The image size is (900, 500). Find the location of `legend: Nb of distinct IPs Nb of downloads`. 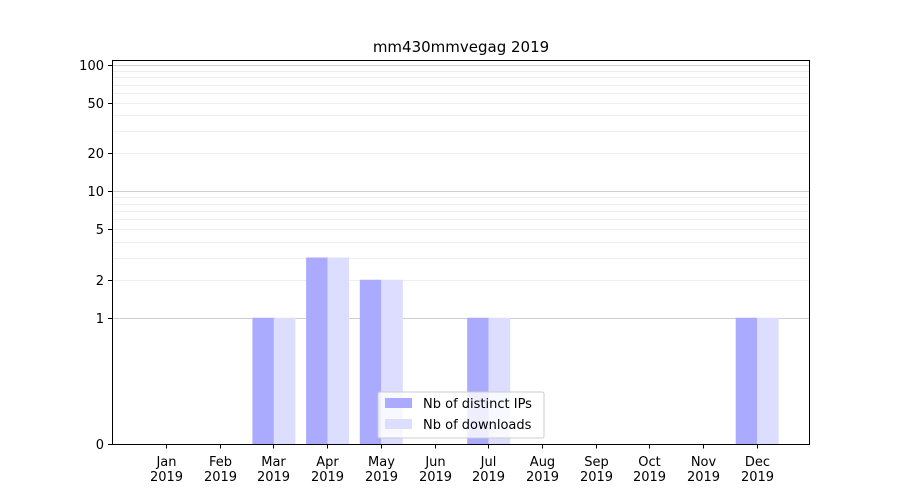

legend: Nb of distinct IPs Nb of downloads is located at coordinates (461, 415).